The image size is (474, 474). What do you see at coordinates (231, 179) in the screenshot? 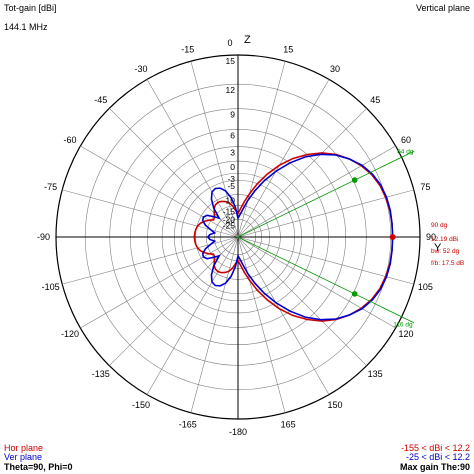
I see `radial-tick-label: -3` at bounding box center [231, 179].